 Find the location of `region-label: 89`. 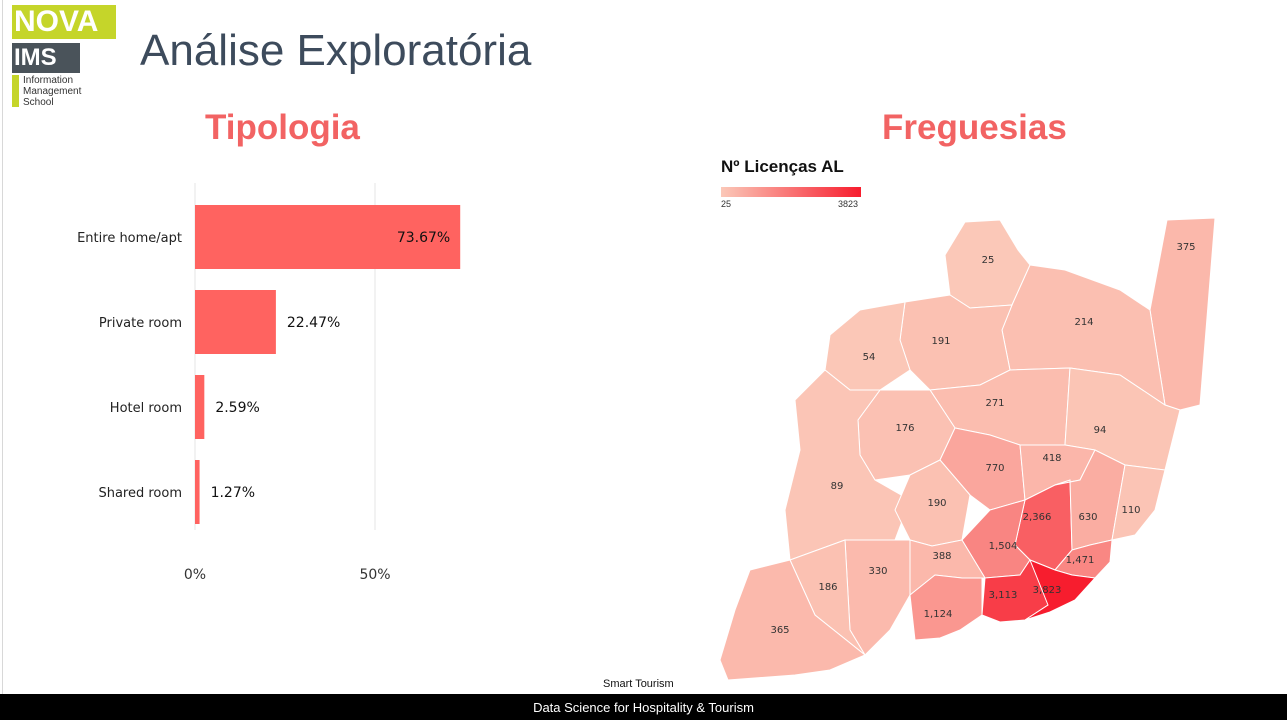

region-label: 89 is located at coordinates (837, 486).